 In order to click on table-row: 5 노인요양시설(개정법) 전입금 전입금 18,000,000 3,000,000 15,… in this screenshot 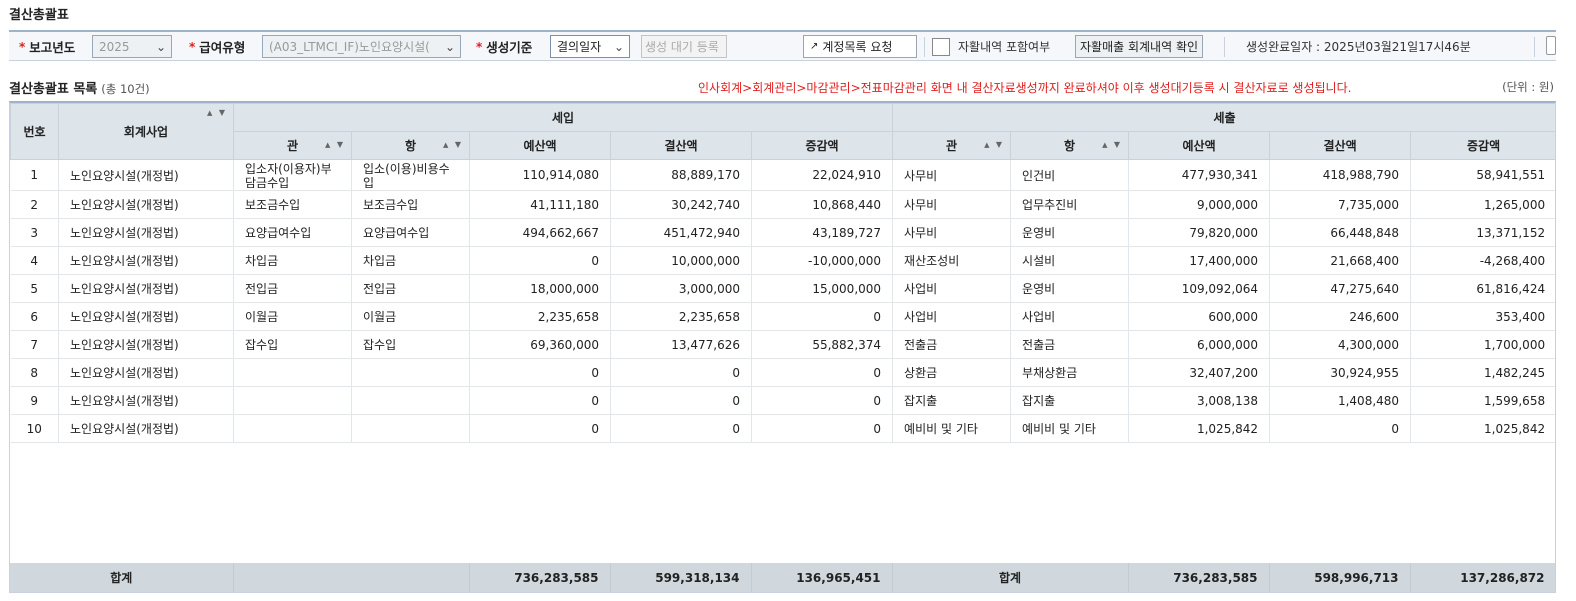, I will do `click(782, 288)`.